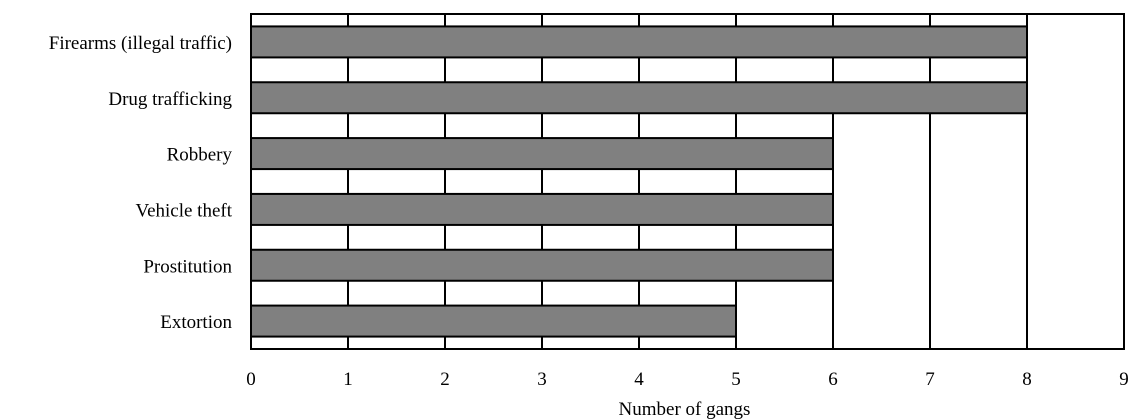  Describe the element at coordinates (736, 379) in the screenshot. I see `x-tick-label: 5` at that location.